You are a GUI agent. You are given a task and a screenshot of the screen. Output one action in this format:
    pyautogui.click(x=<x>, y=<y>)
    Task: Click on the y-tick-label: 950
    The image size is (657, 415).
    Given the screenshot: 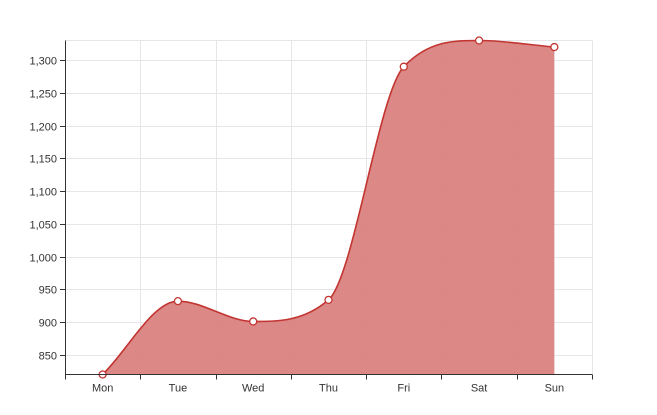 What is the action you would take?
    pyautogui.click(x=48, y=291)
    